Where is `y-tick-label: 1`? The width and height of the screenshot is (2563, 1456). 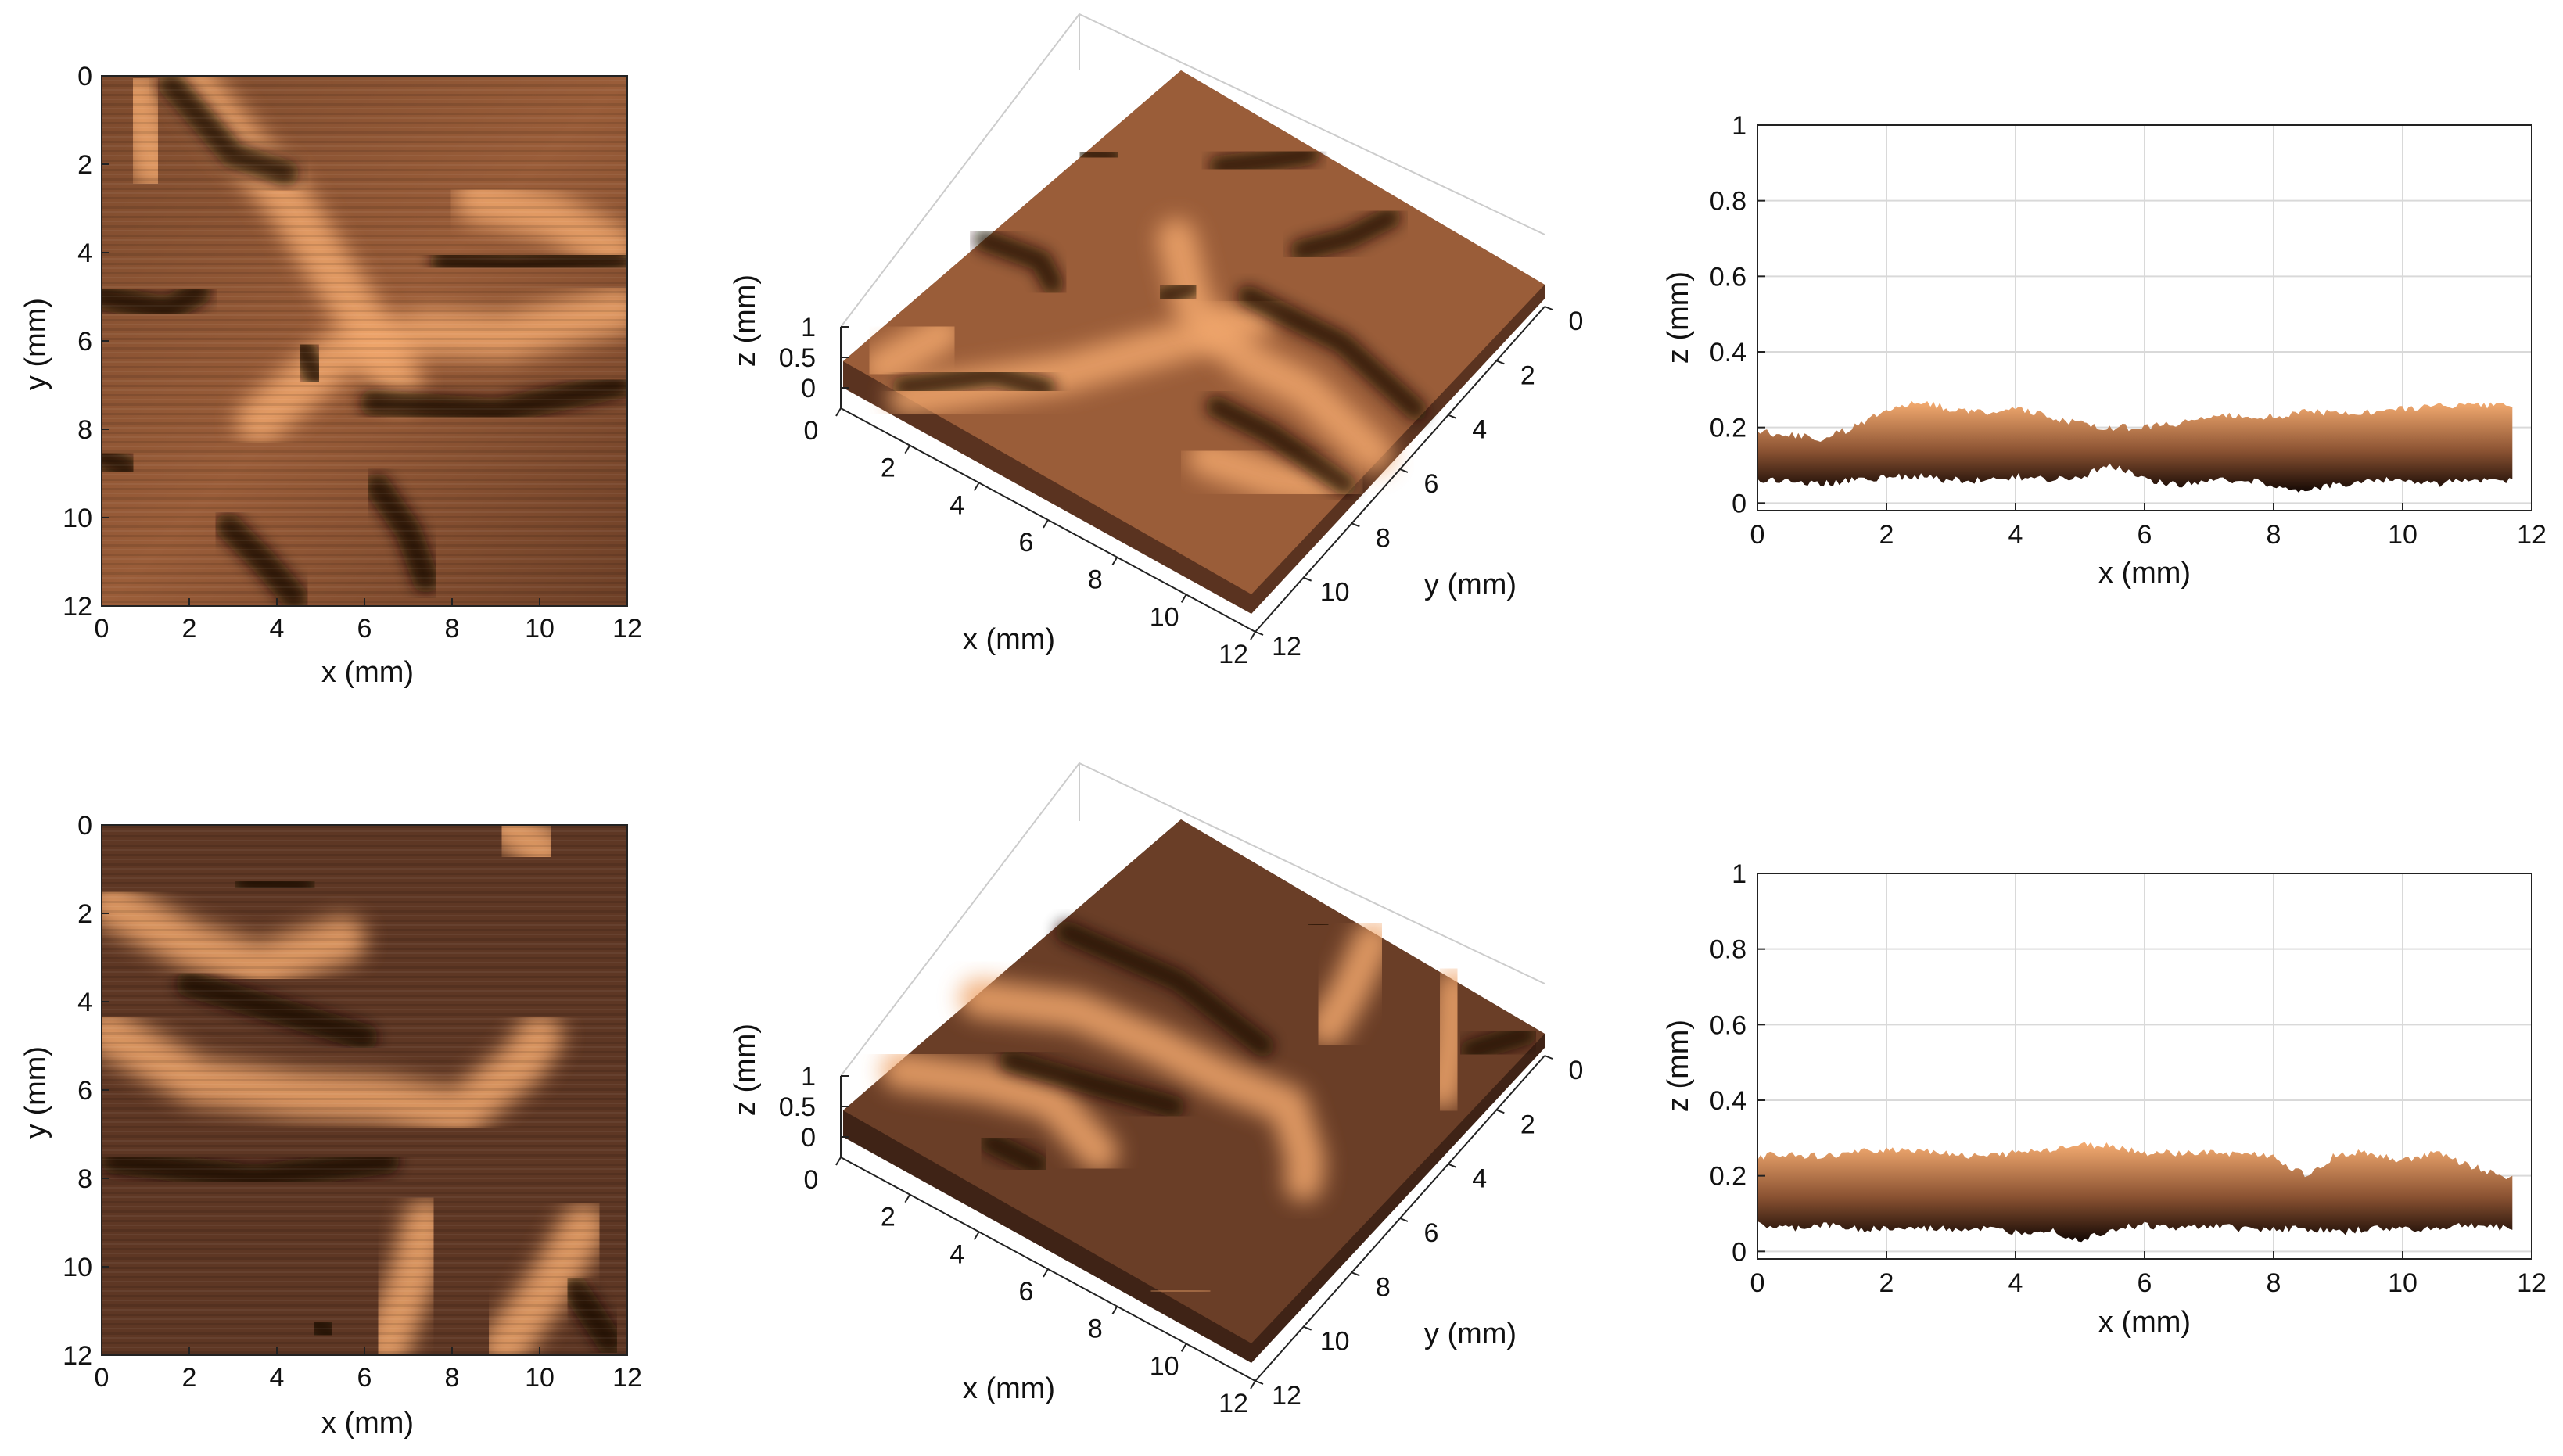 y-tick-label: 1 is located at coordinates (1739, 126).